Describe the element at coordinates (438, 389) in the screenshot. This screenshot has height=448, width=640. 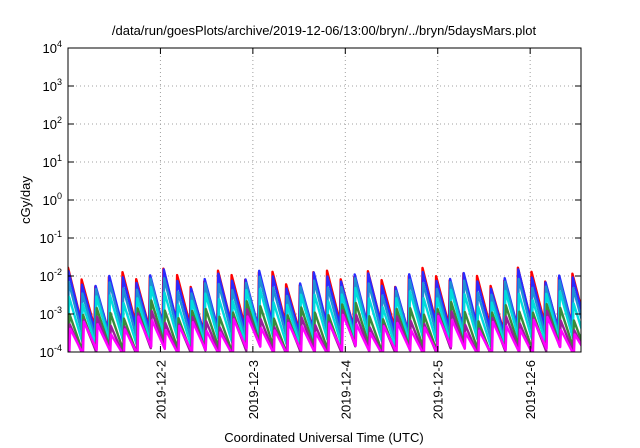
I see `x-tick-label: 2019-12-5` at that location.